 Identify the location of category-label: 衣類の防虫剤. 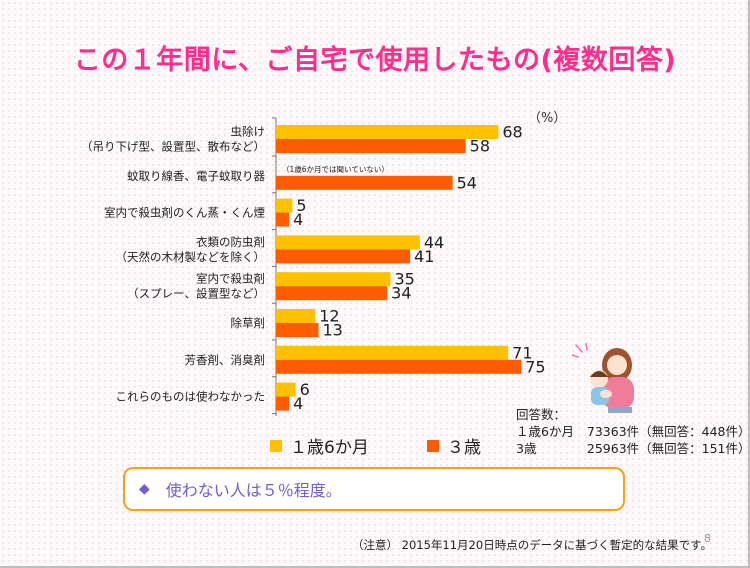
(230, 242).